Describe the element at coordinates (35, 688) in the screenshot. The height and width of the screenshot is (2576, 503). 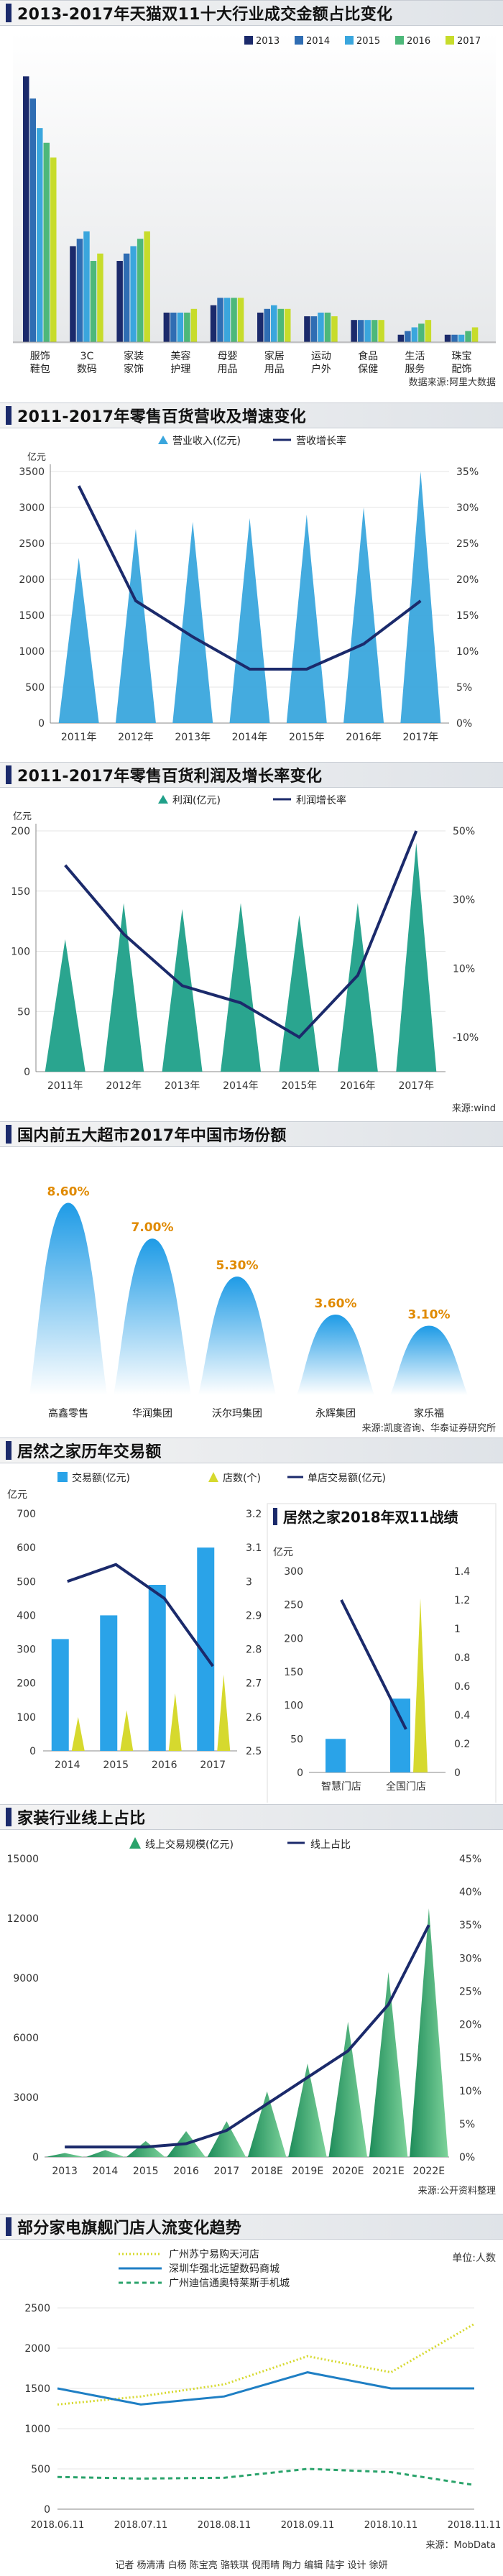
I see `y-tick-label: 500` at that location.